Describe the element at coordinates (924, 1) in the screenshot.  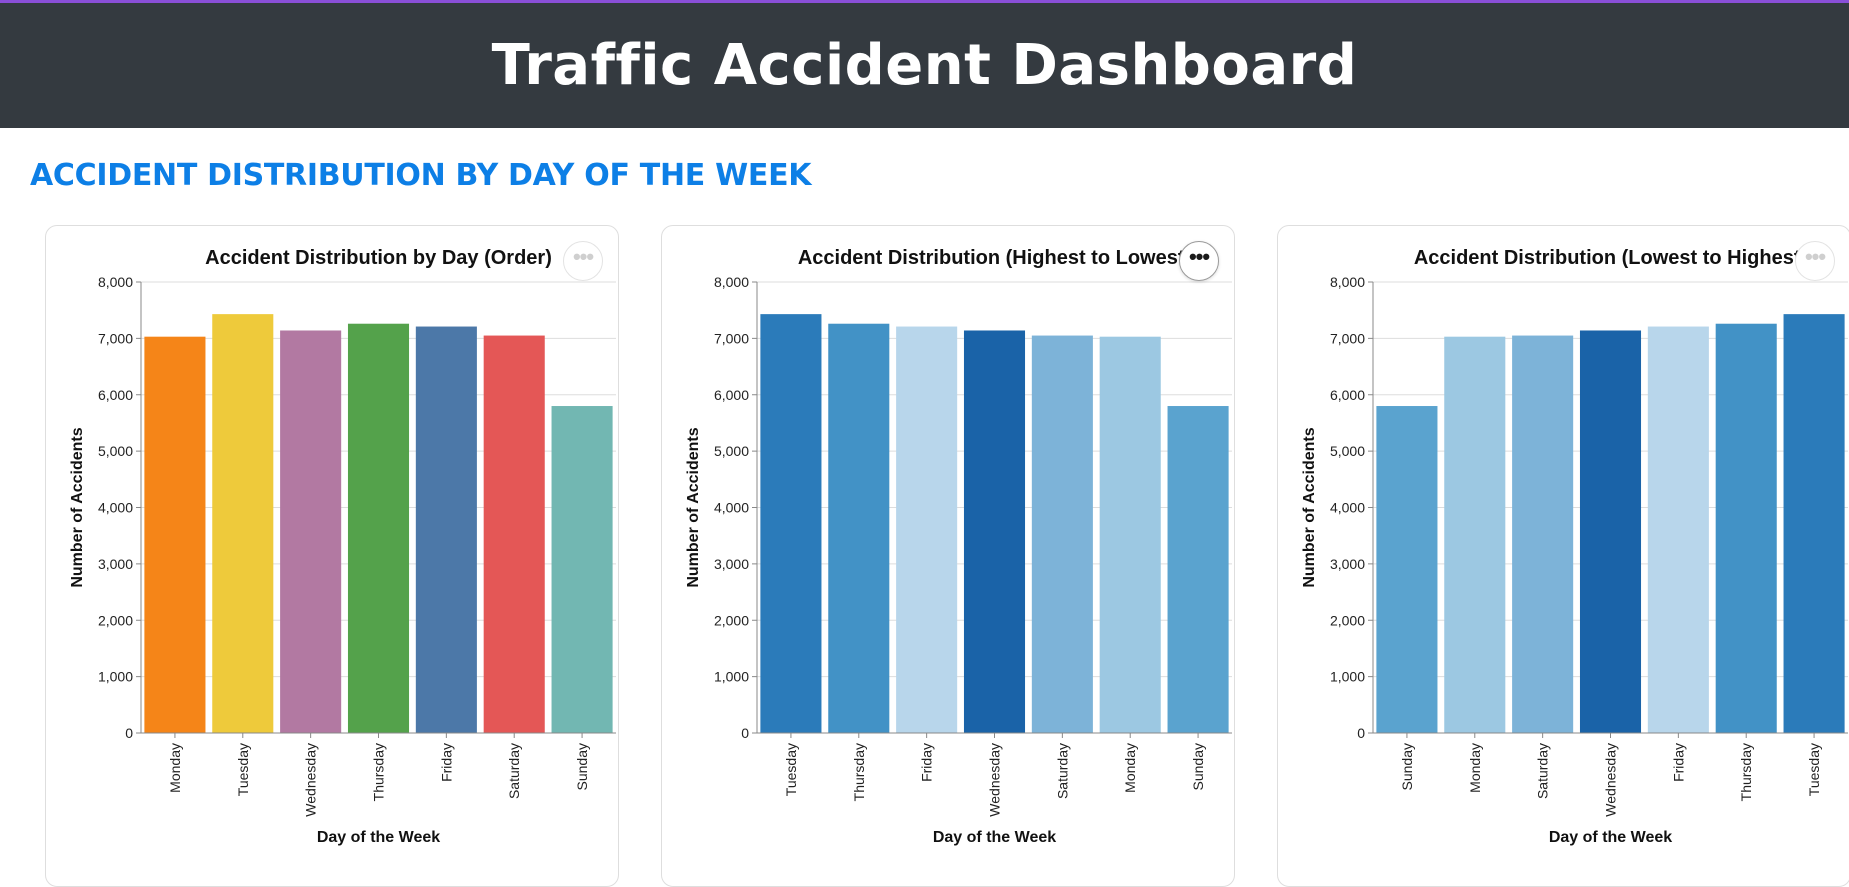
I see `top-accent-bar` at that location.